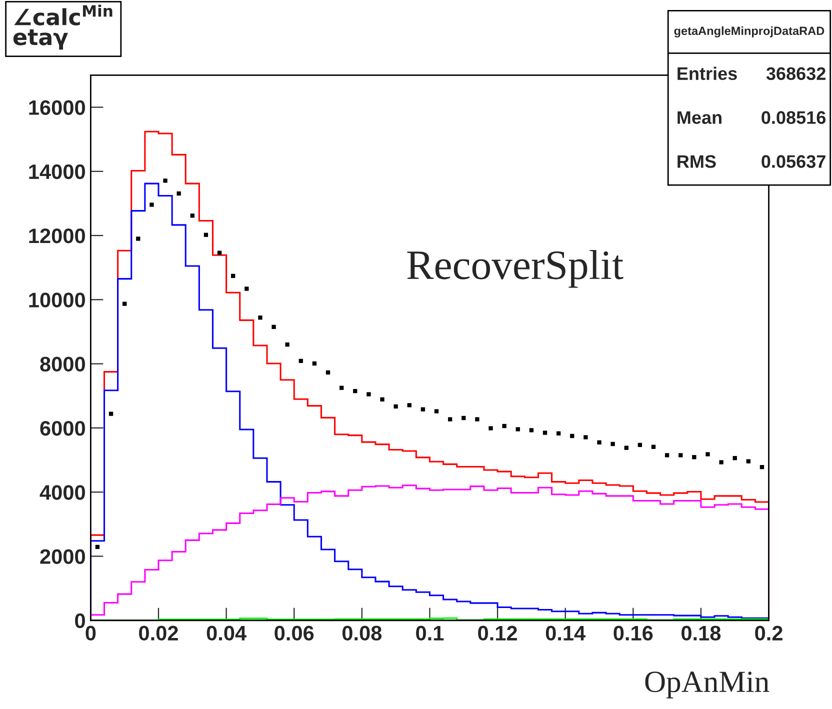  Describe the element at coordinates (497, 633) in the screenshot. I see `x-tick-label: 0.12` at that location.